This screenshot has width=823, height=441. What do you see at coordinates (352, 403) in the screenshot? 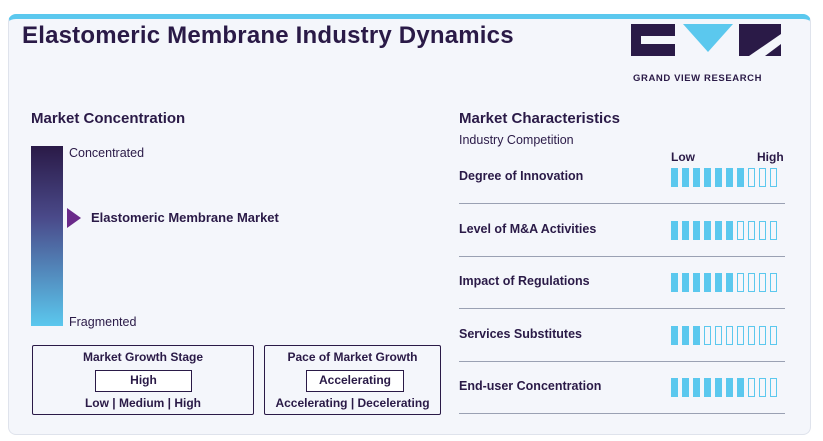
I see `growth-pace-options: Accelerating | Decelerating` at bounding box center [352, 403].